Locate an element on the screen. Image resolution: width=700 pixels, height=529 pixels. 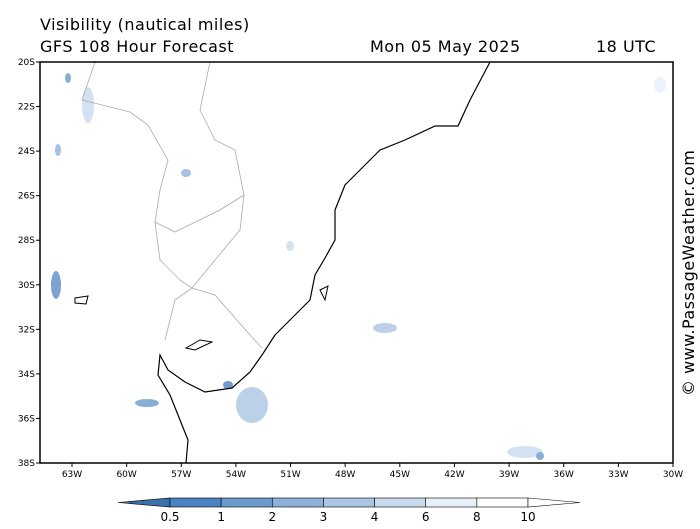
time: 18 UTC is located at coordinates (626, 46).